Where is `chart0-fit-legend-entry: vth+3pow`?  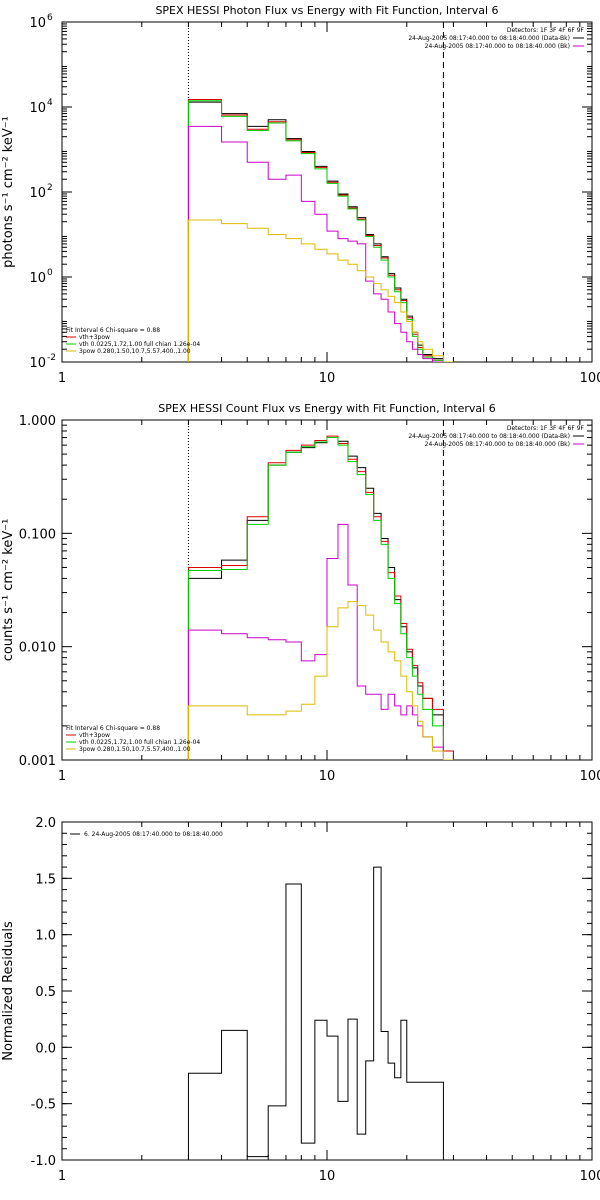
chart0-fit-legend-entry: vth+3pow is located at coordinates (94, 337).